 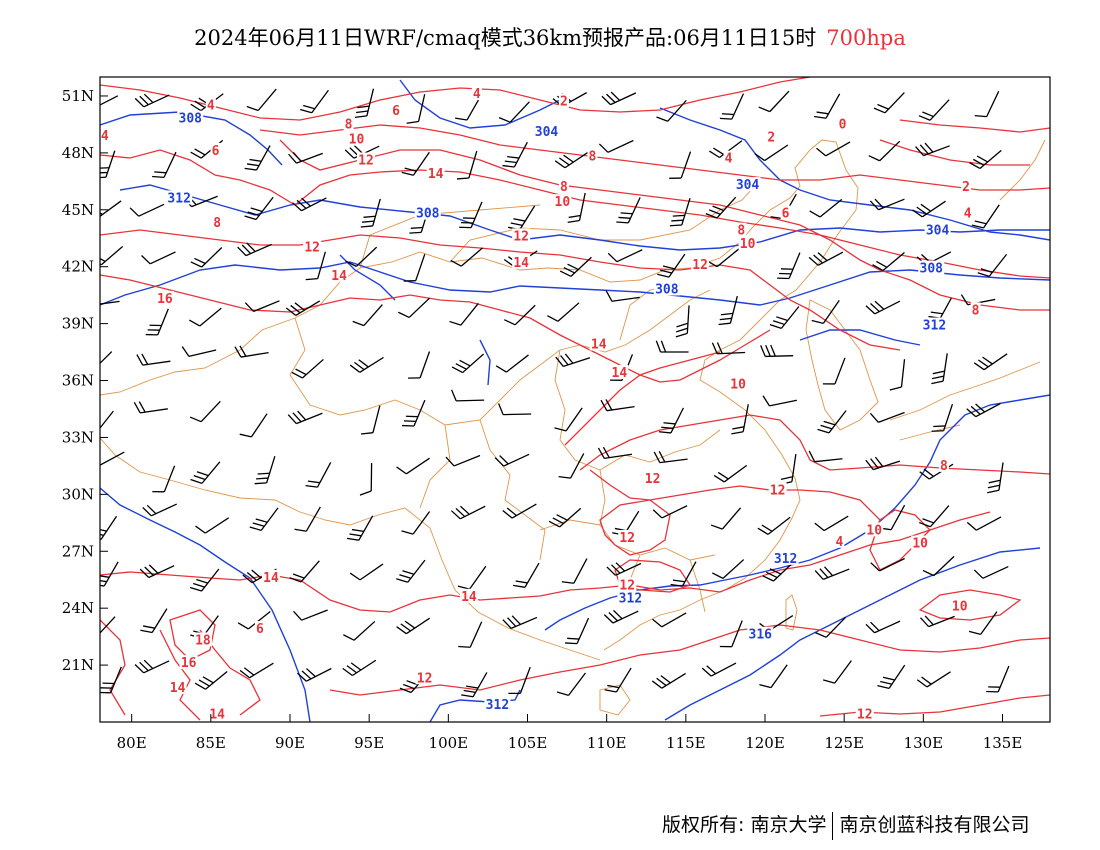 What do you see at coordinates (934, 825) in the screenshot?
I see `credit-company: 南京创蓝科技有限公司` at bounding box center [934, 825].